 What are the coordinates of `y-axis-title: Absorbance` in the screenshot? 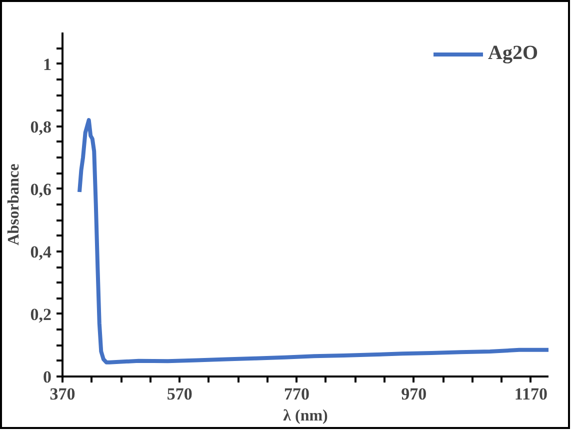 It's located at (13, 205).